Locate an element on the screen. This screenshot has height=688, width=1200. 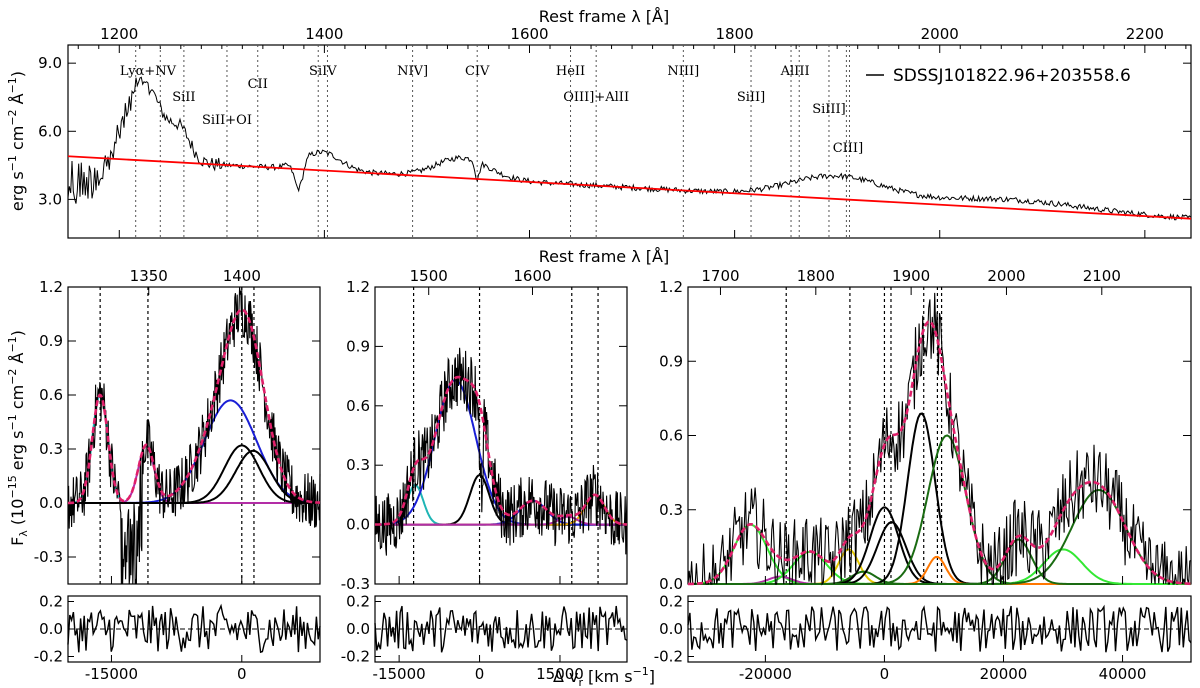
br-wavelength-label: 2000 is located at coordinates (1006, 276).